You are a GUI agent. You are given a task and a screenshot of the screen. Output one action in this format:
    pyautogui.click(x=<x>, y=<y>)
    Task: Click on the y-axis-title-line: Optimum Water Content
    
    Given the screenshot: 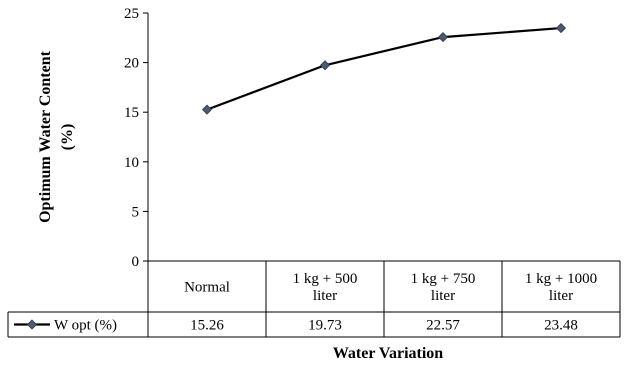 What is the action you would take?
    pyautogui.click(x=45, y=136)
    